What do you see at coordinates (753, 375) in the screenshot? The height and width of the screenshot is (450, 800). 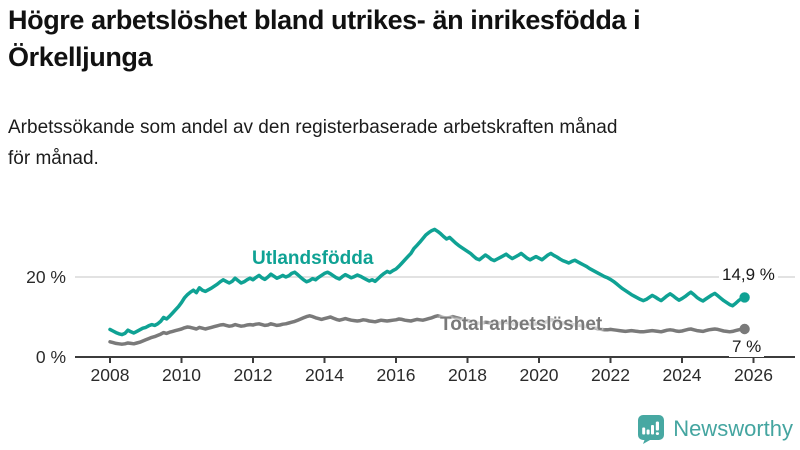 I see `x-tick-label-2026: 2026` at bounding box center [753, 375].